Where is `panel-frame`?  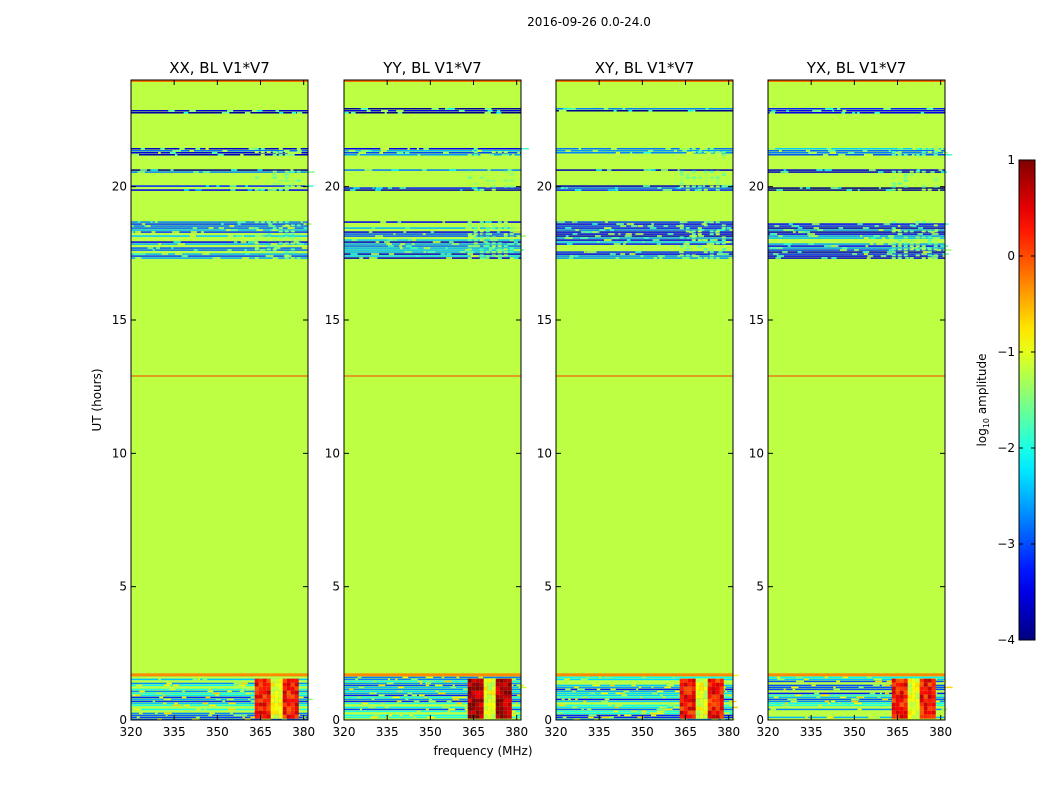
panel-frame is located at coordinates (432, 400).